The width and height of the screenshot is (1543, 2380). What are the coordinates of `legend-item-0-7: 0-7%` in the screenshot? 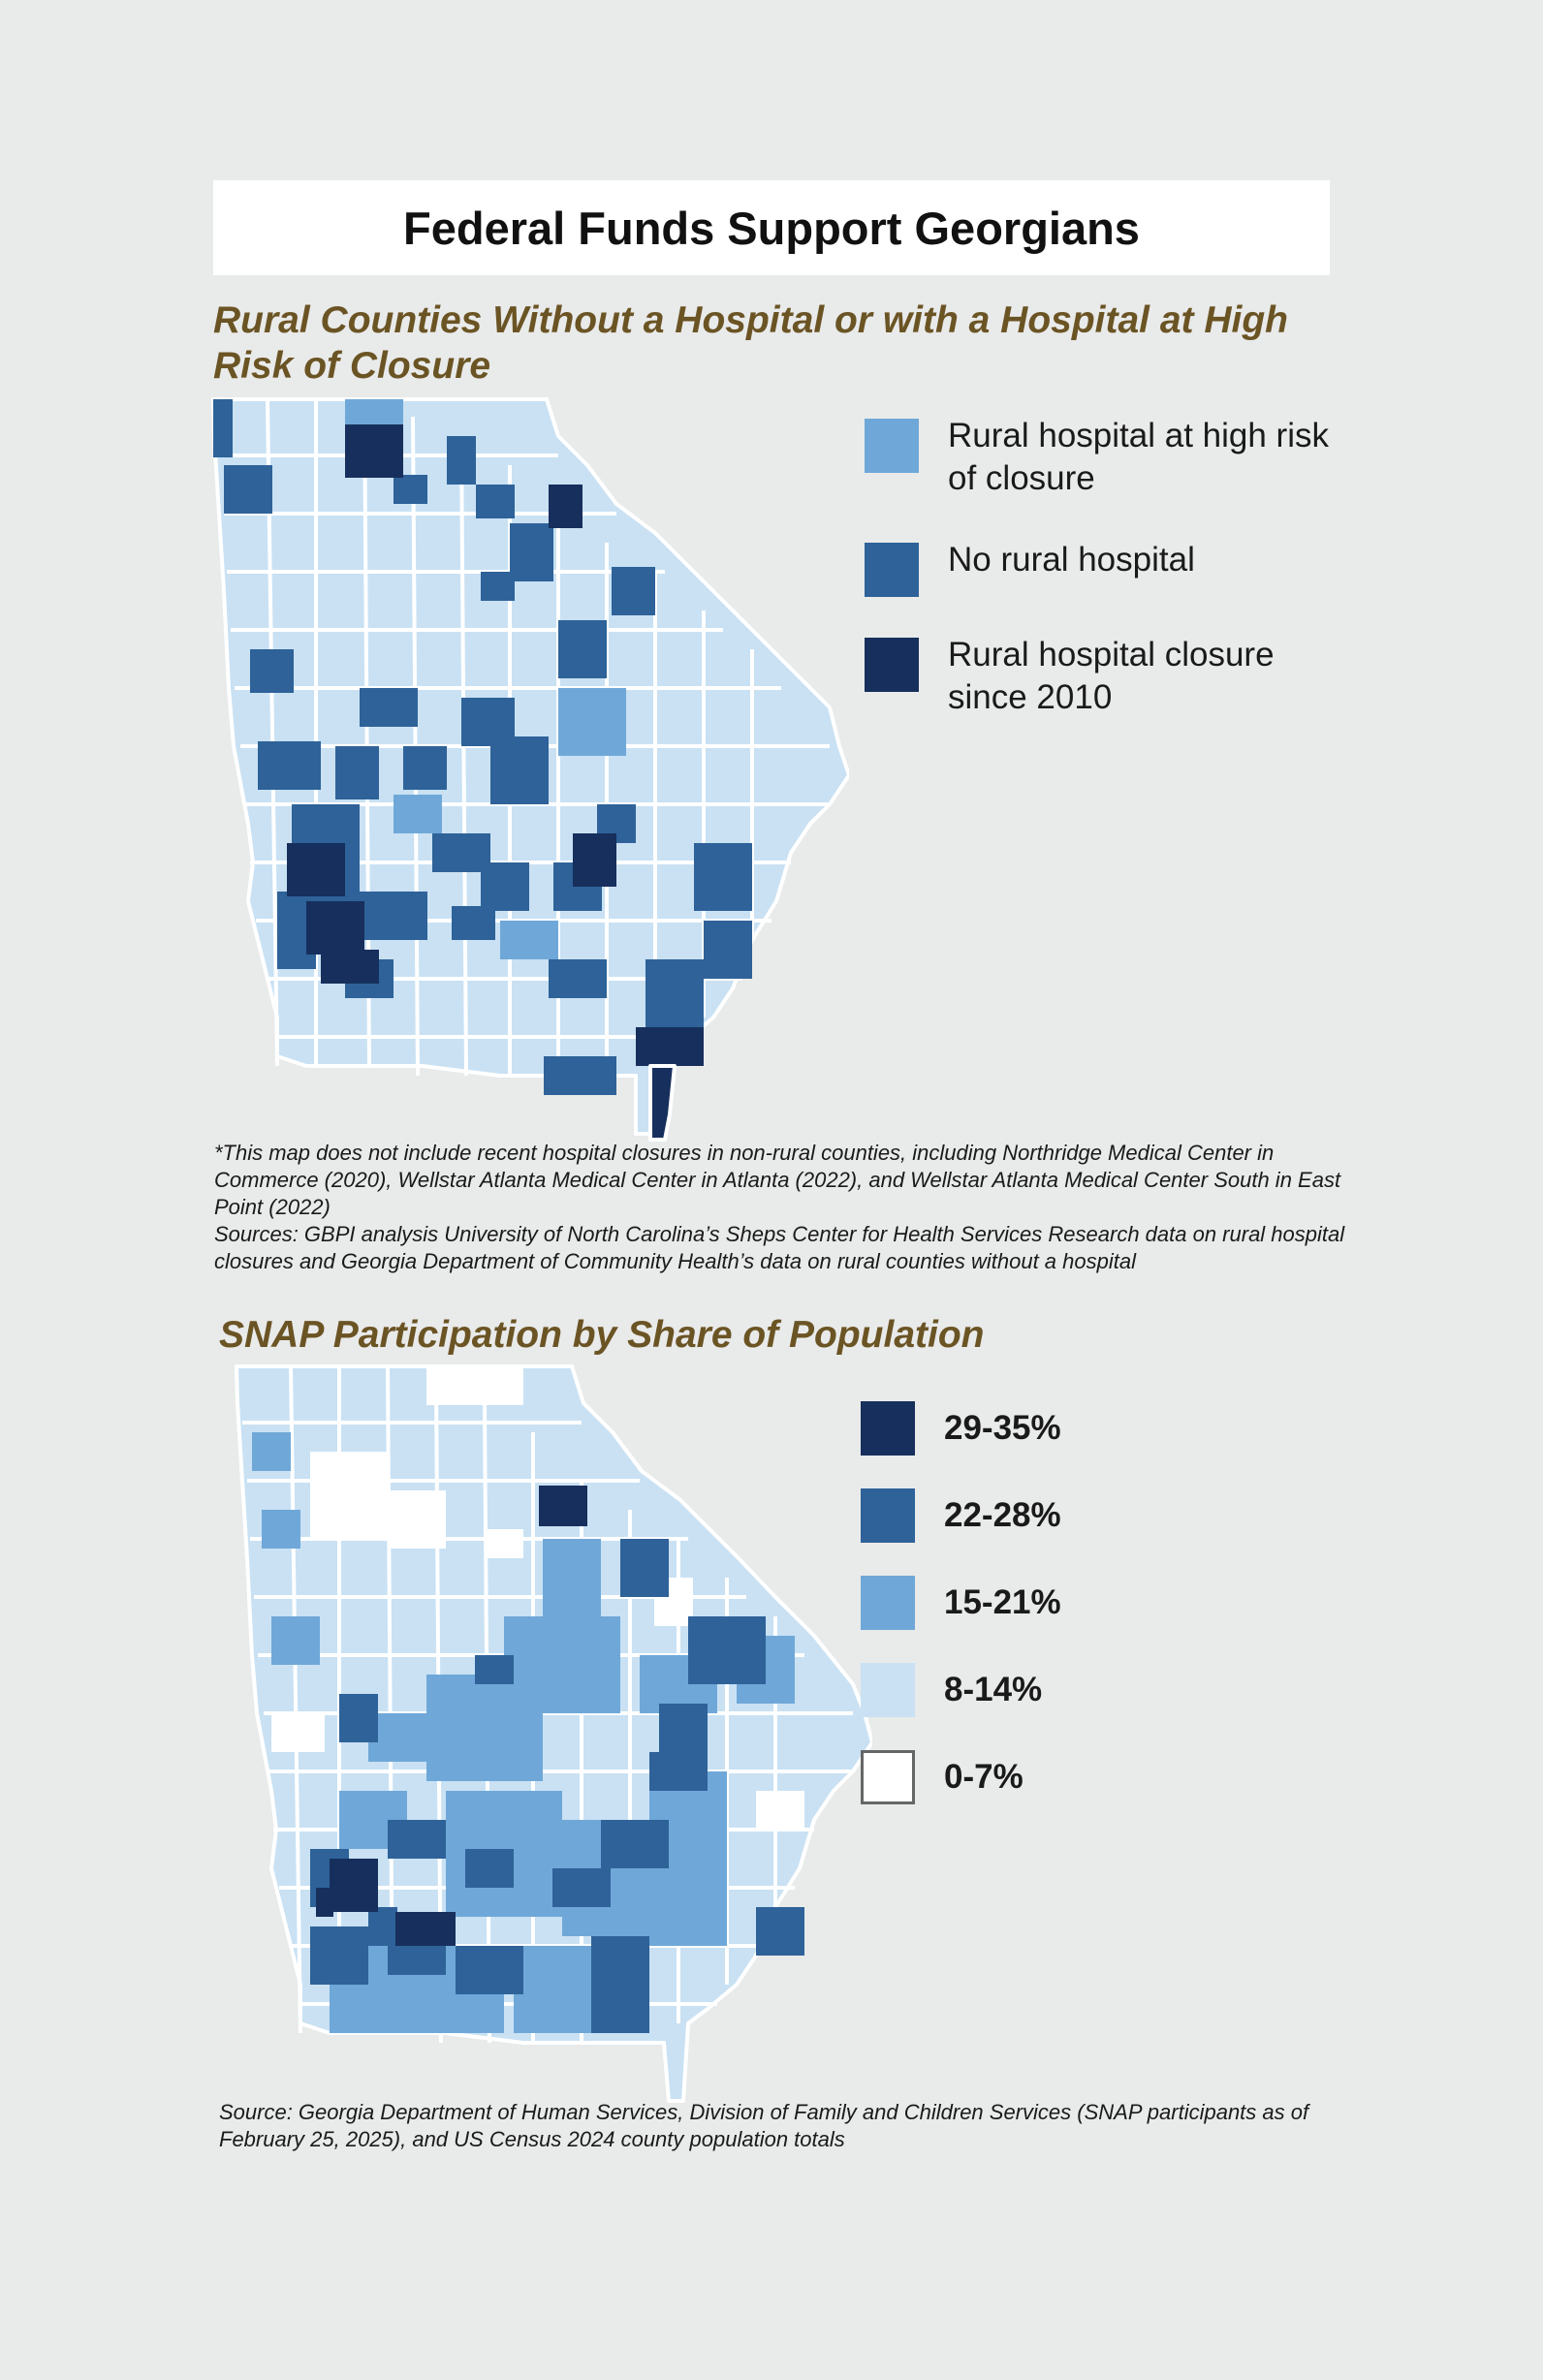 It's located at (942, 1777).